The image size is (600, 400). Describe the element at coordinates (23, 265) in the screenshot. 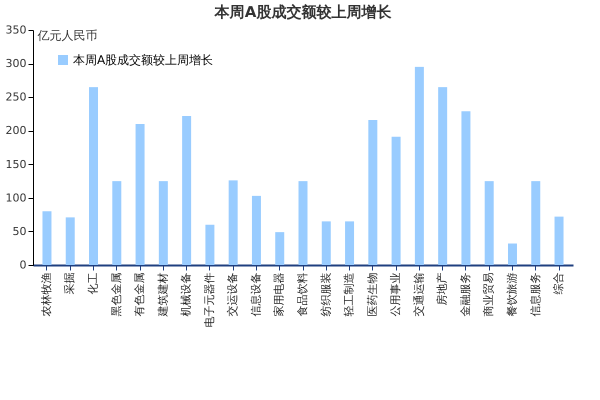

I see `y-tick-label: 0` at that location.